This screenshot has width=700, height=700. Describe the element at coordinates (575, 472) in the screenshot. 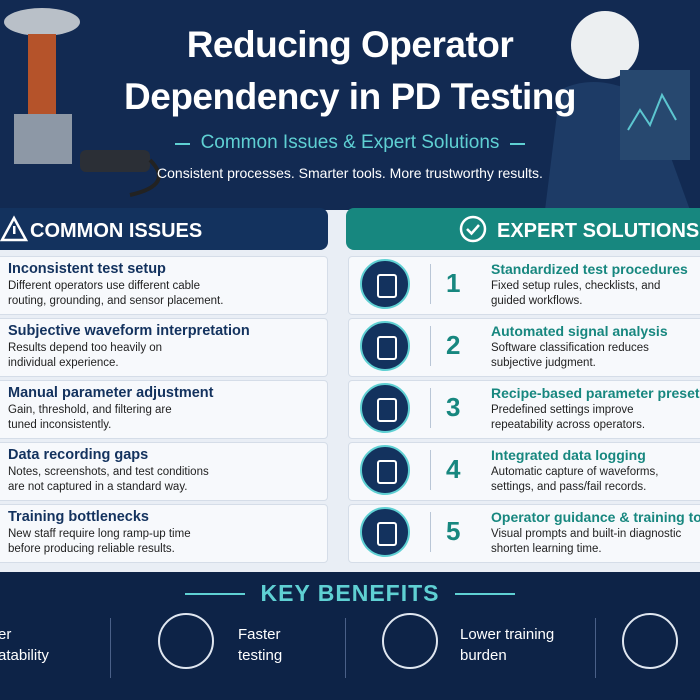

I see `solution-desc: Automatic capture of waveforms,` at that location.